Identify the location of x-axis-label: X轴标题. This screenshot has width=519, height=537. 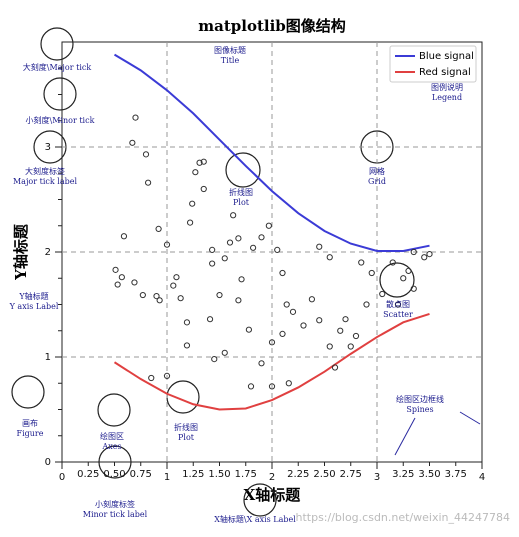
(273, 495).